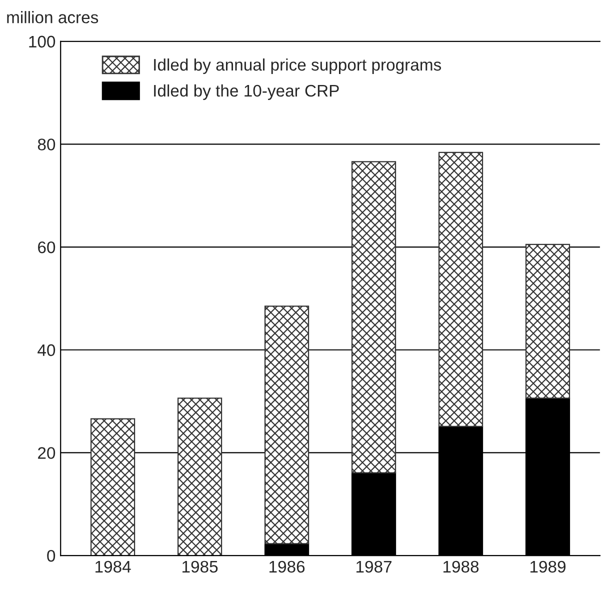  I want to click on y-tick-label: 20, so click(47, 453).